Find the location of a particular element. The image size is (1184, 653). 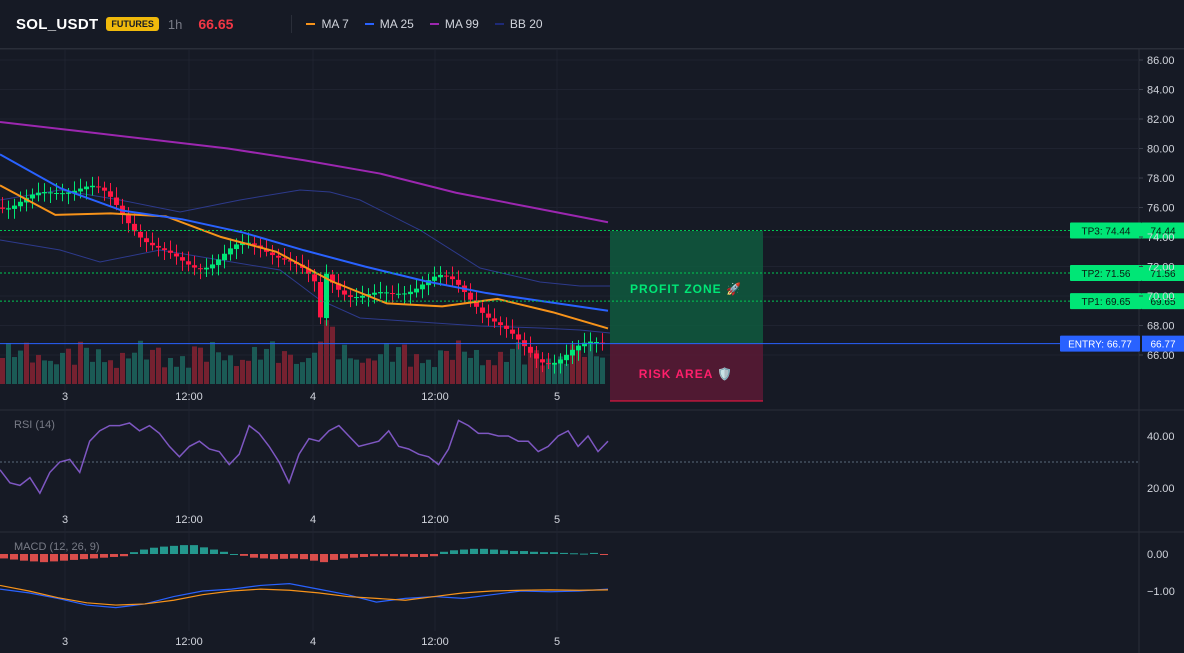

price-tick-label: 84.00 is located at coordinates (1161, 91).